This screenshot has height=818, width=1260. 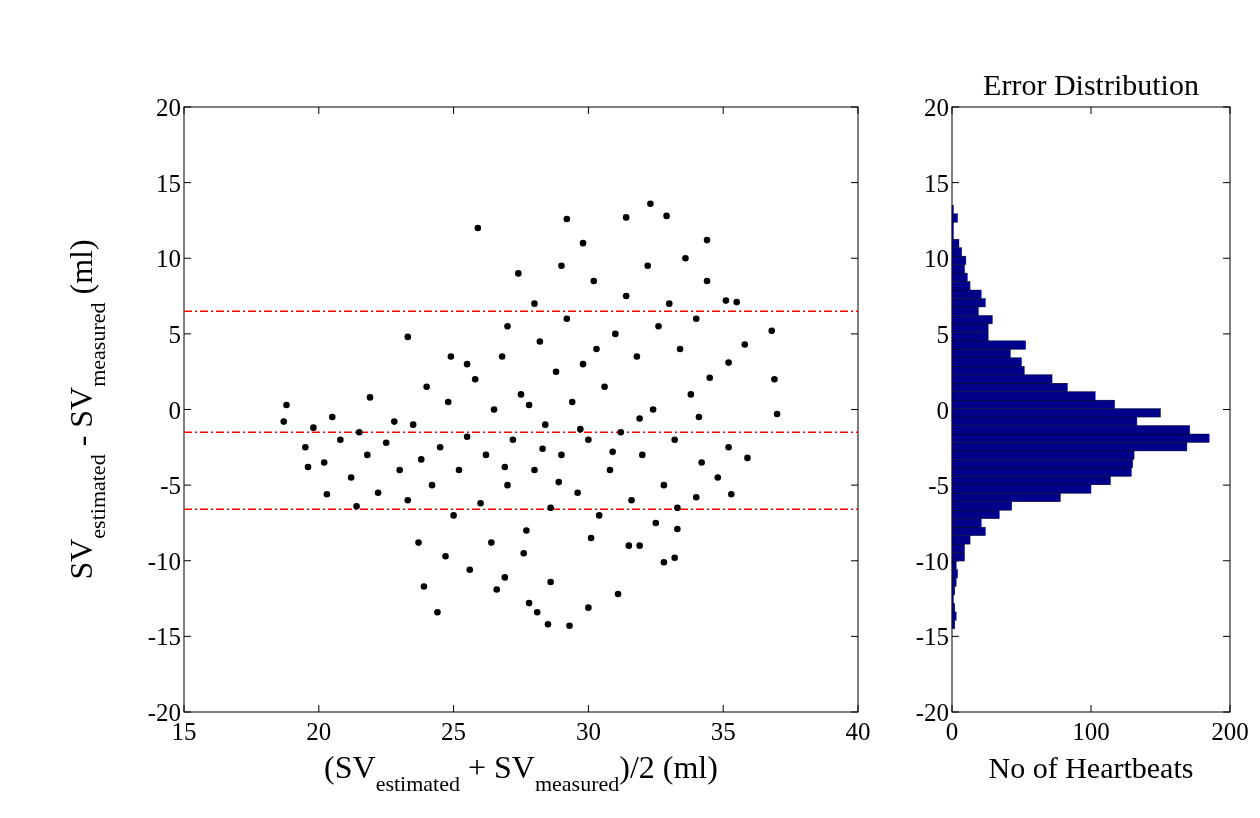 I want to click on x-tick-label: 30, so click(x=588, y=731).